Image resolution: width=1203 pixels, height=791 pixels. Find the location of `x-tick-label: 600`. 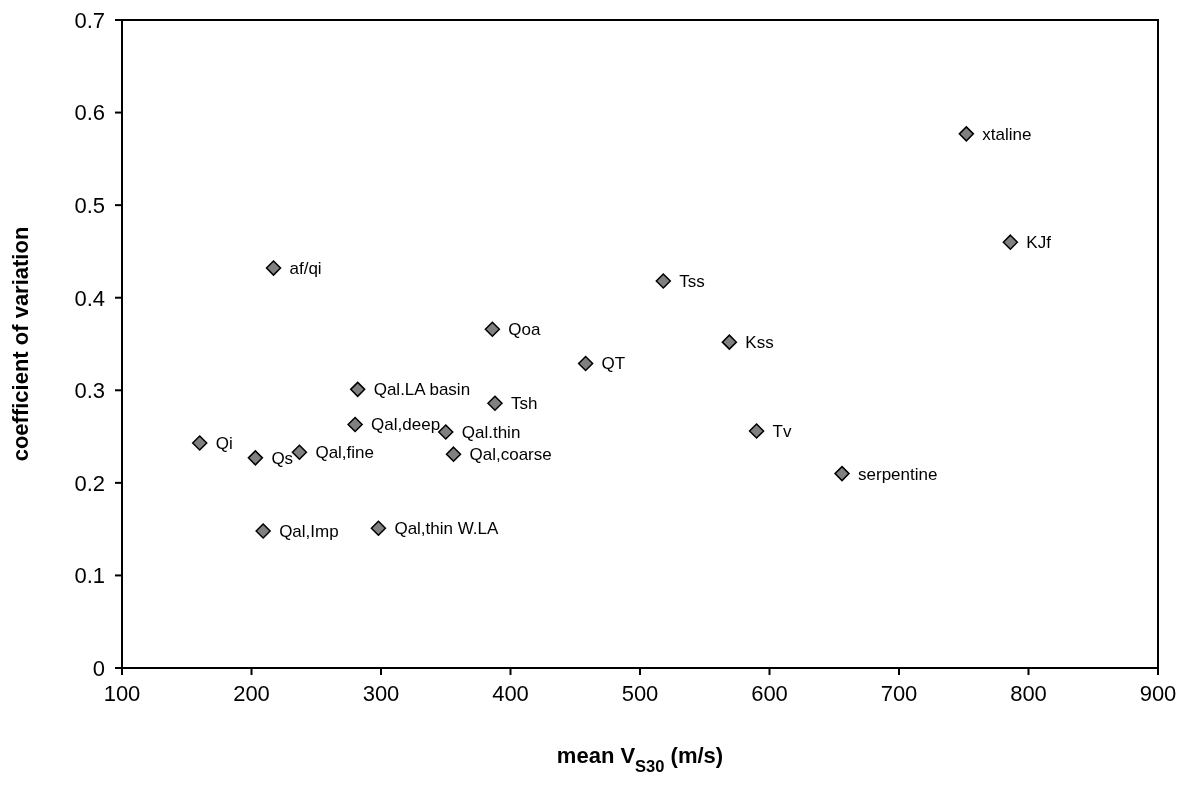

x-tick-label: 600 is located at coordinates (769, 693).